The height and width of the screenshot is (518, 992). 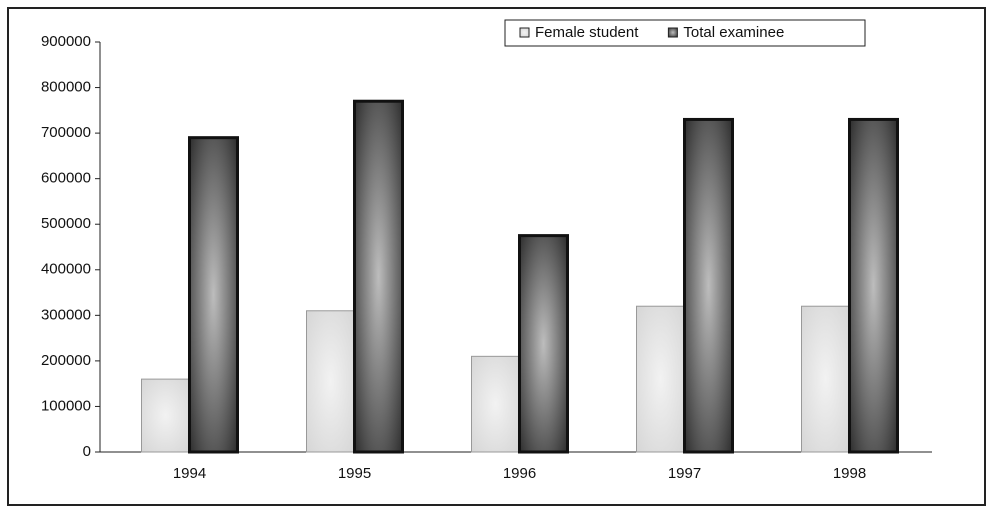 I want to click on x-tick-label: 1994, so click(x=189, y=473).